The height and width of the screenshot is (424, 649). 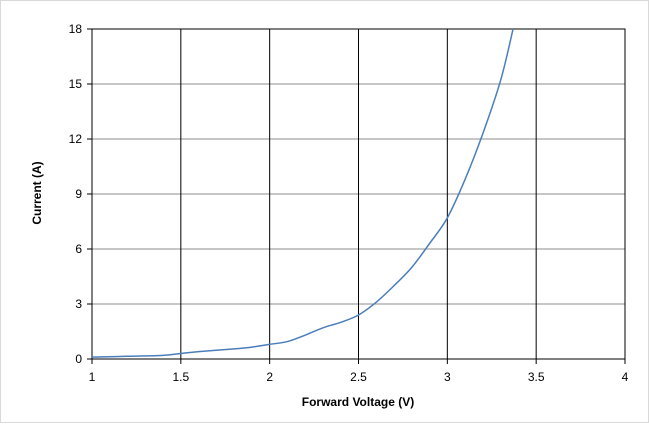 I want to click on y-tick-label-0: 0, so click(x=78, y=359).